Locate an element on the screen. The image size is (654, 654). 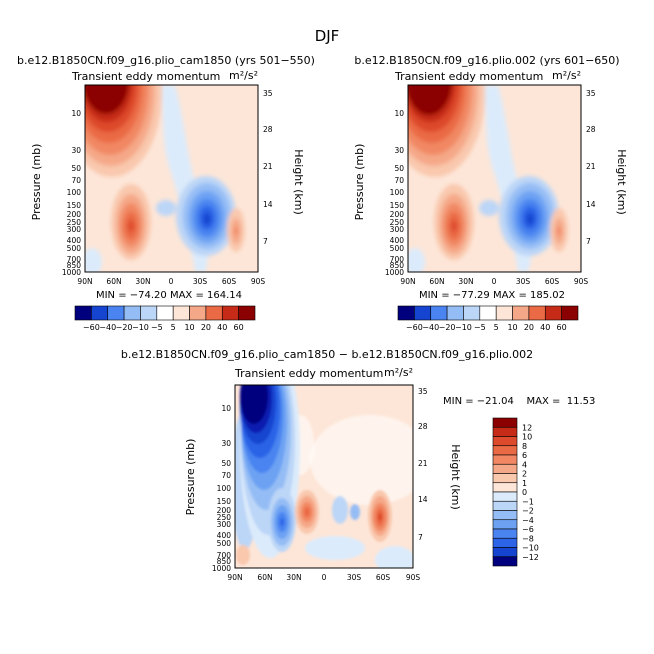
y-tick-label: 70 is located at coordinates (399, 180).